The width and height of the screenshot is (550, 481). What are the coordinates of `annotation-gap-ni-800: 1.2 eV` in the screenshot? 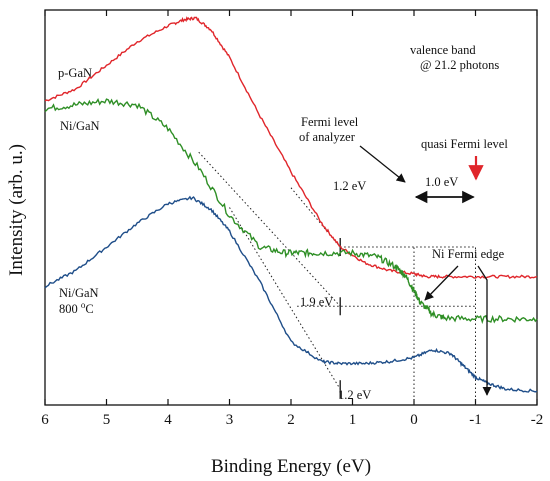 It's located at (354, 395).